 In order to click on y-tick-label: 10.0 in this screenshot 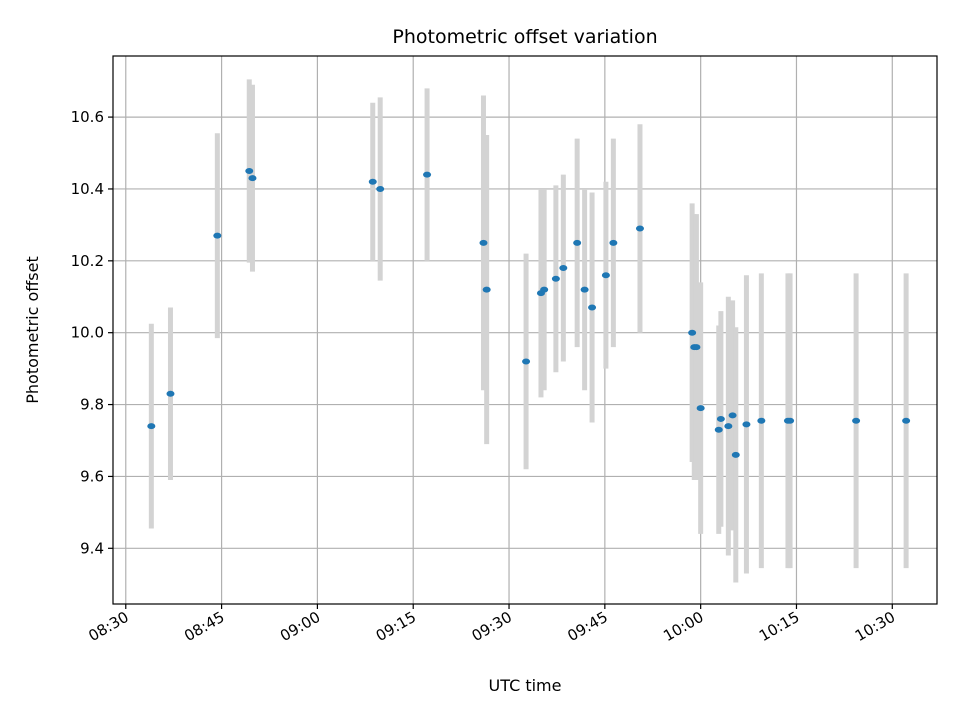, I will do `click(87, 333)`.